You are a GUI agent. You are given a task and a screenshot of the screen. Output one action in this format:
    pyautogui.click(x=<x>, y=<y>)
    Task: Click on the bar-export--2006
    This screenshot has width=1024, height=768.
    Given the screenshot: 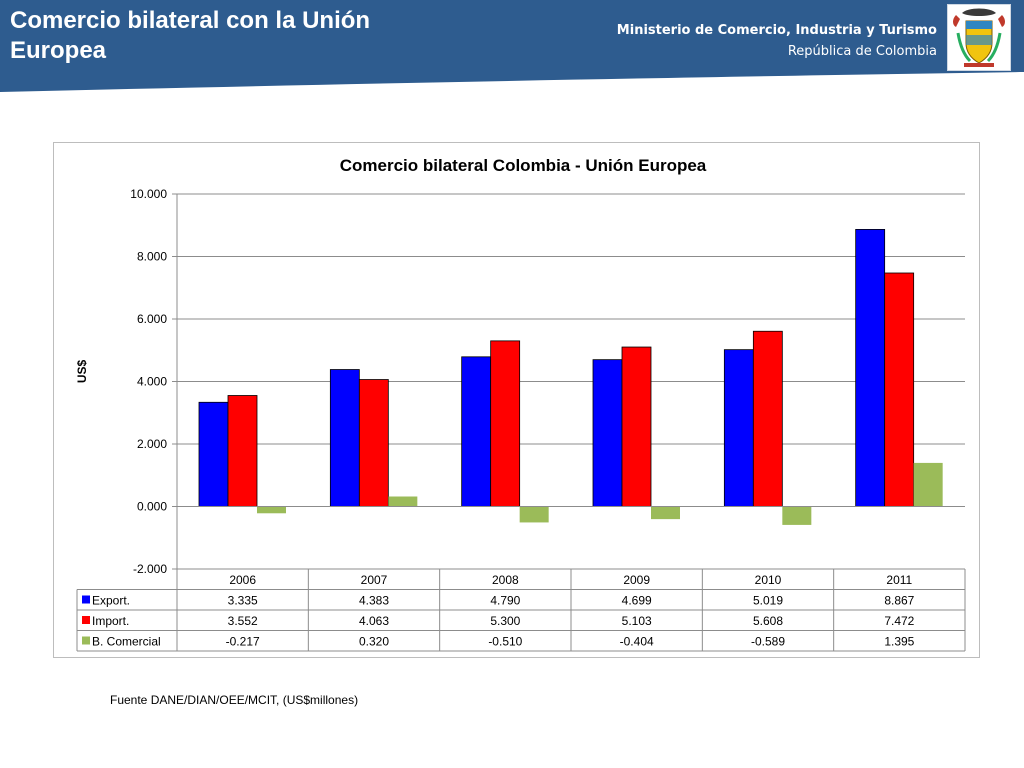 What is the action you would take?
    pyautogui.click(x=213, y=454)
    